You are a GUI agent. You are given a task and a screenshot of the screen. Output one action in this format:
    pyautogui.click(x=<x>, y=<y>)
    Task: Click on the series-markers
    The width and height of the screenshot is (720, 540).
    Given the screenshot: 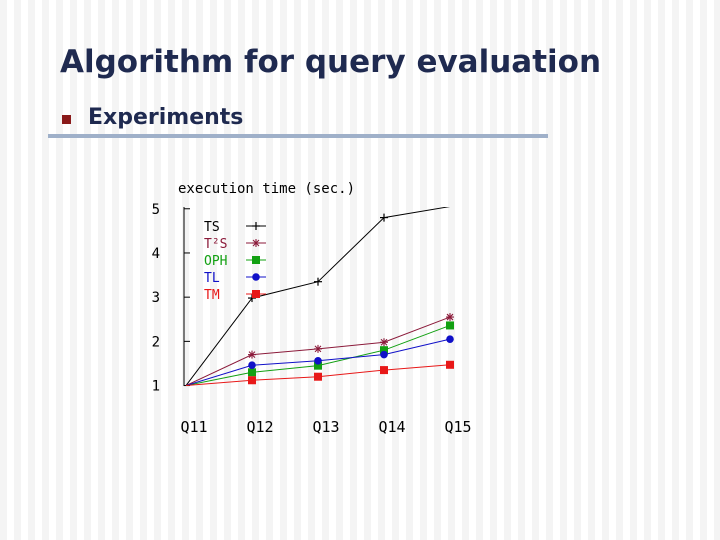 What is the action you would take?
    pyautogui.click(x=351, y=299)
    